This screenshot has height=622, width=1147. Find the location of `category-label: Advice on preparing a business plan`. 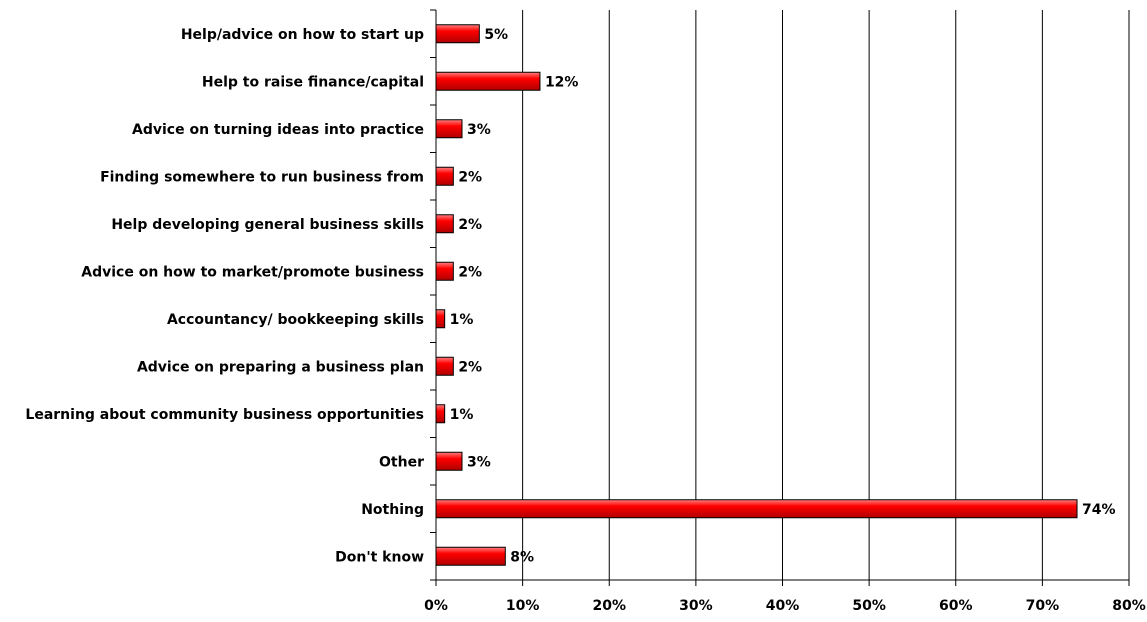

category-label: Advice on preparing a business plan is located at coordinates (280, 367).